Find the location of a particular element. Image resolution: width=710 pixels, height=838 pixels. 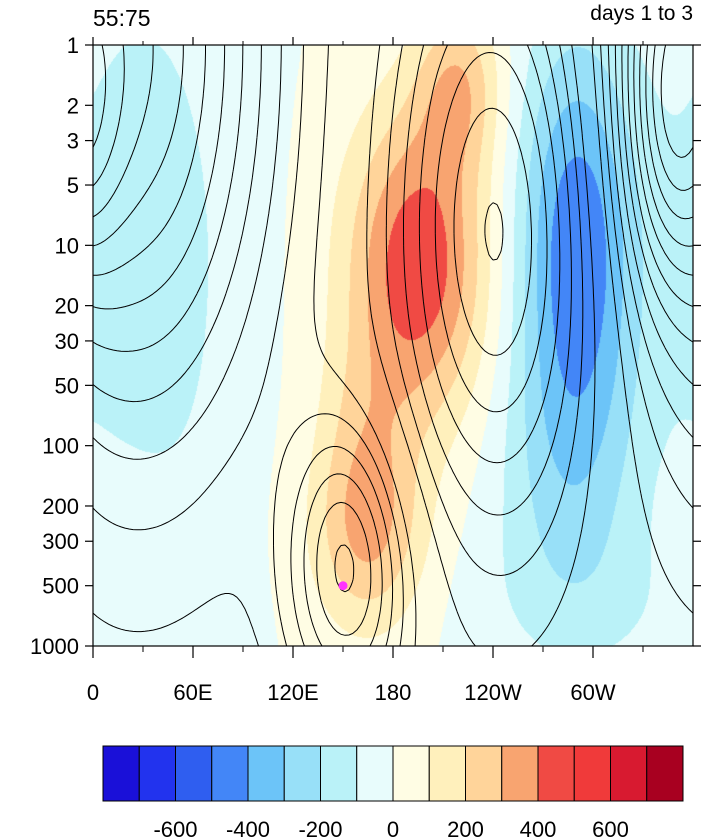

x-tick-label: 60W is located at coordinates (592, 692).